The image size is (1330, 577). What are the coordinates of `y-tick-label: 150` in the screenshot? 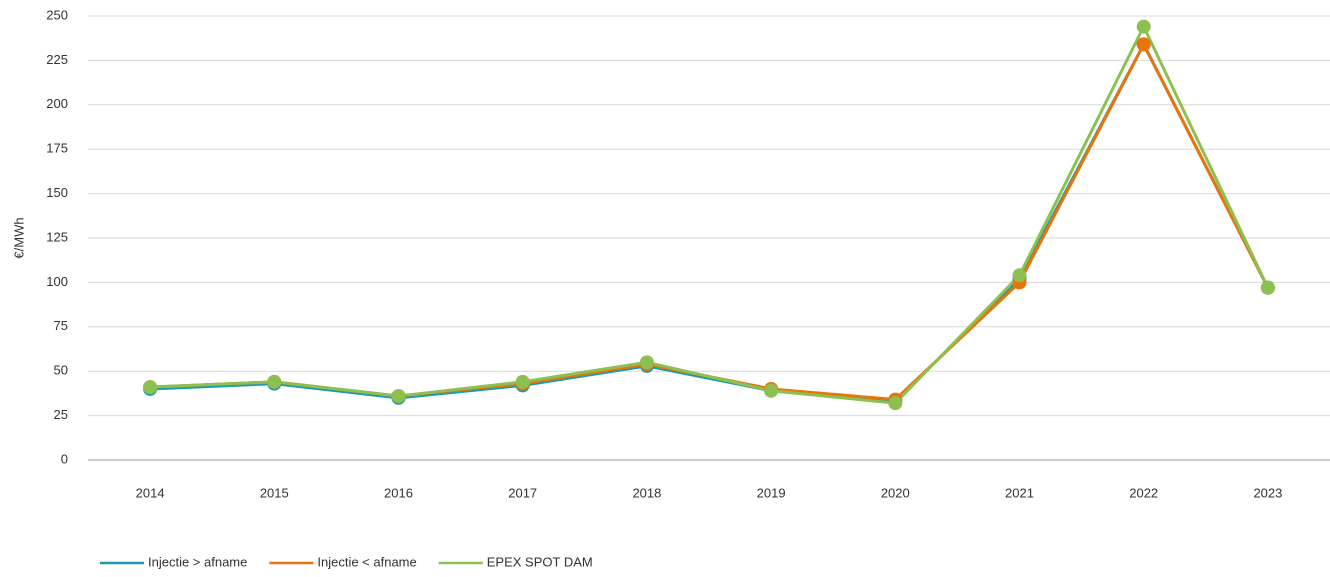 It's located at (57, 192).